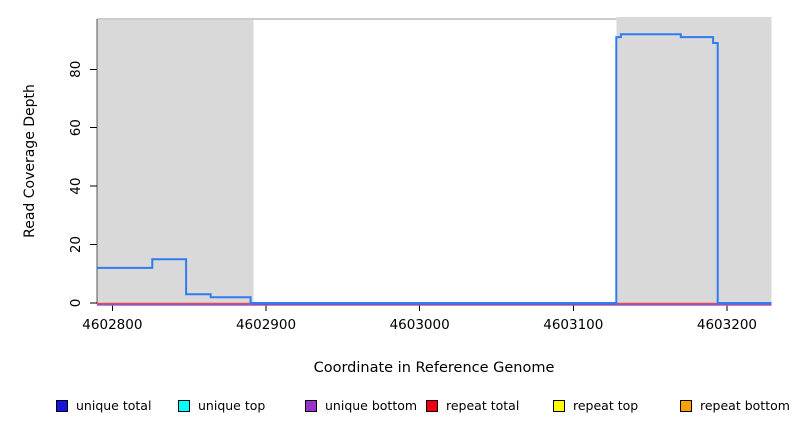  Describe the element at coordinates (184, 405) in the screenshot. I see `legend-swatch-unique-top` at that location.